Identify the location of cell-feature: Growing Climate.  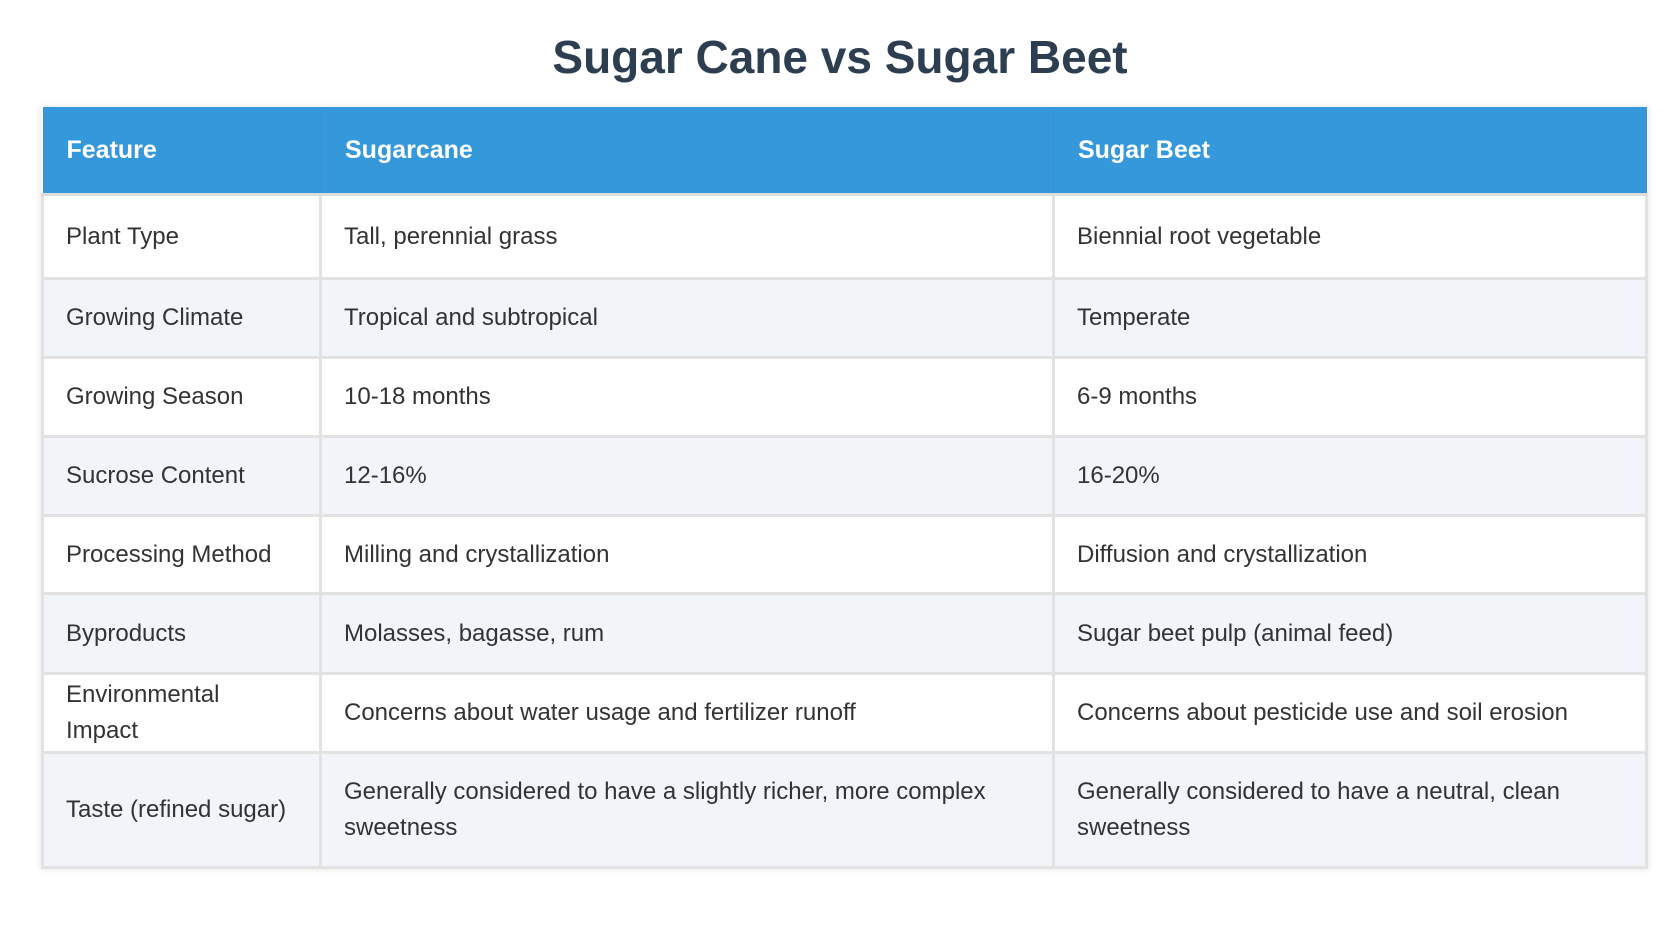
(181, 318).